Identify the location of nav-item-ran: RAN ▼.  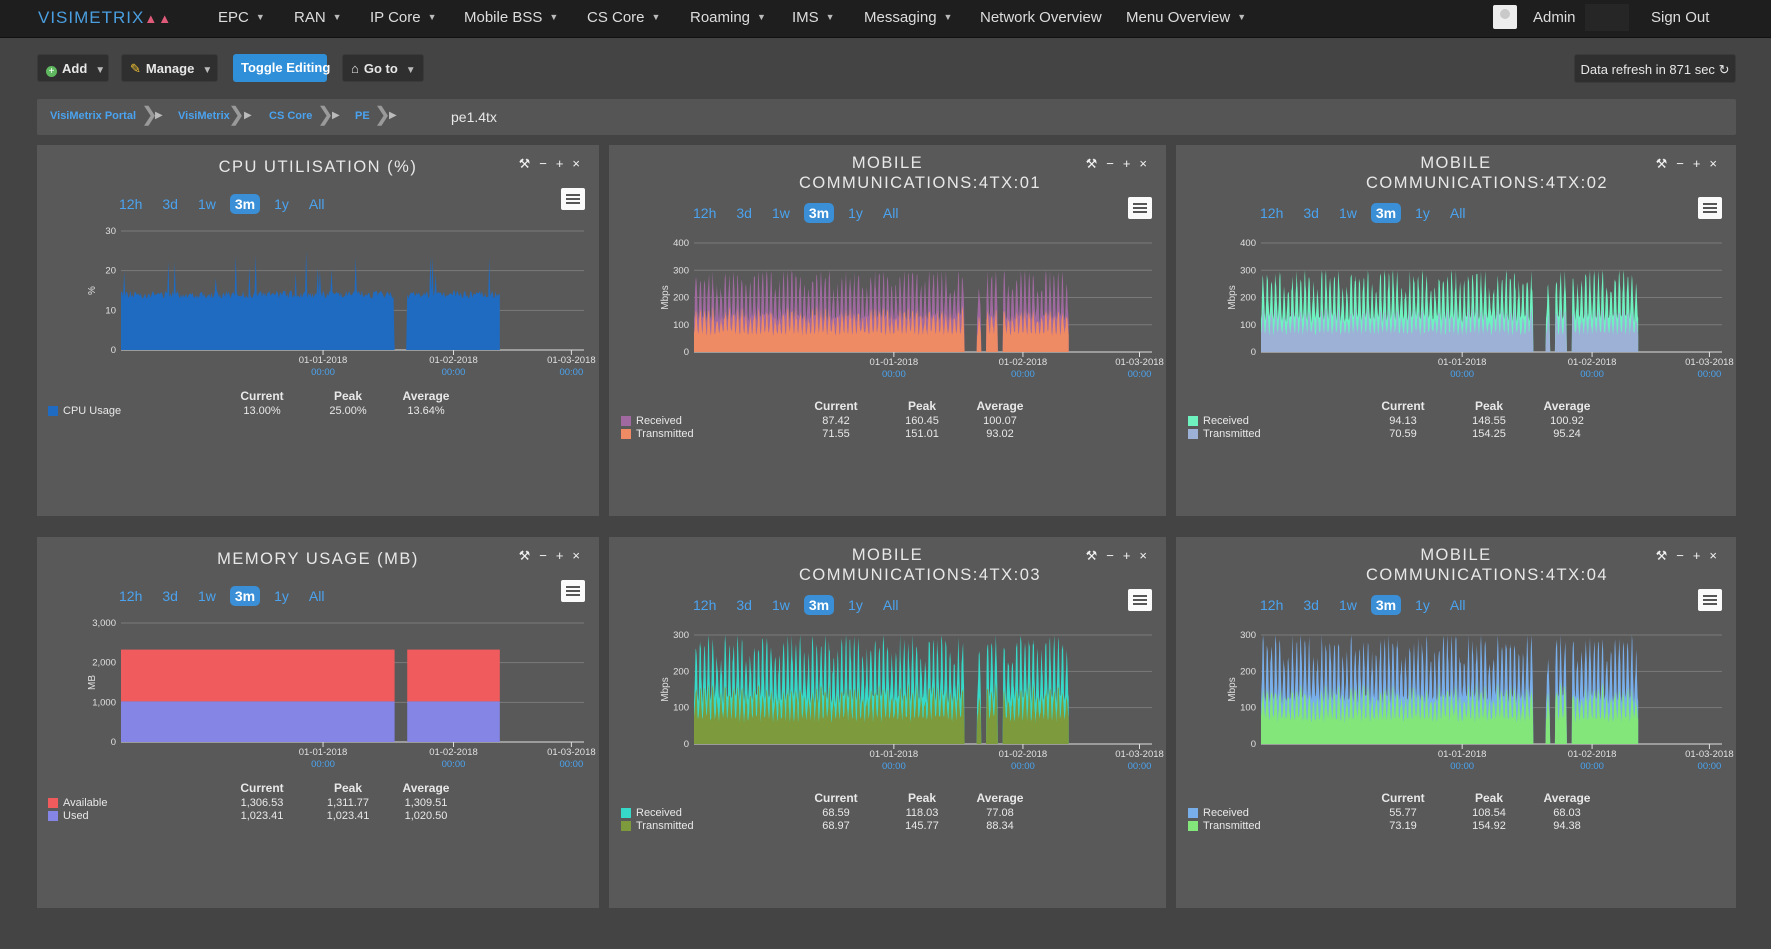
(318, 17).